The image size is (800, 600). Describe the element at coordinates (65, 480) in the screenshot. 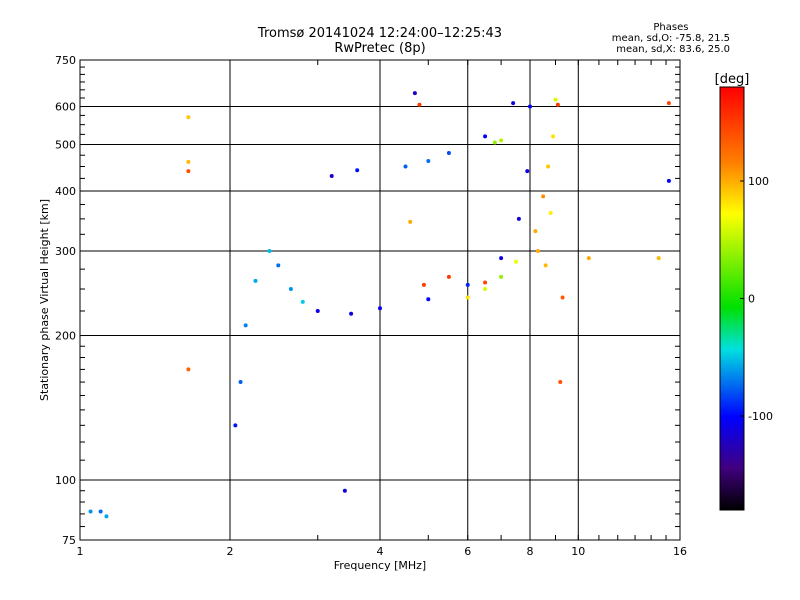

I see `y-tick-label: 100` at that location.